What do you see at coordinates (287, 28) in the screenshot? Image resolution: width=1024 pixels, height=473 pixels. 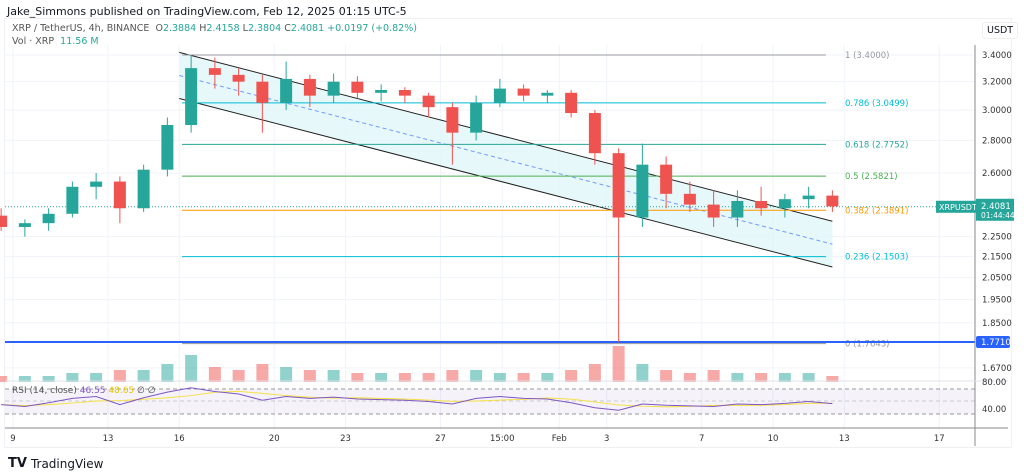 I see `close-label: C` at bounding box center [287, 28].